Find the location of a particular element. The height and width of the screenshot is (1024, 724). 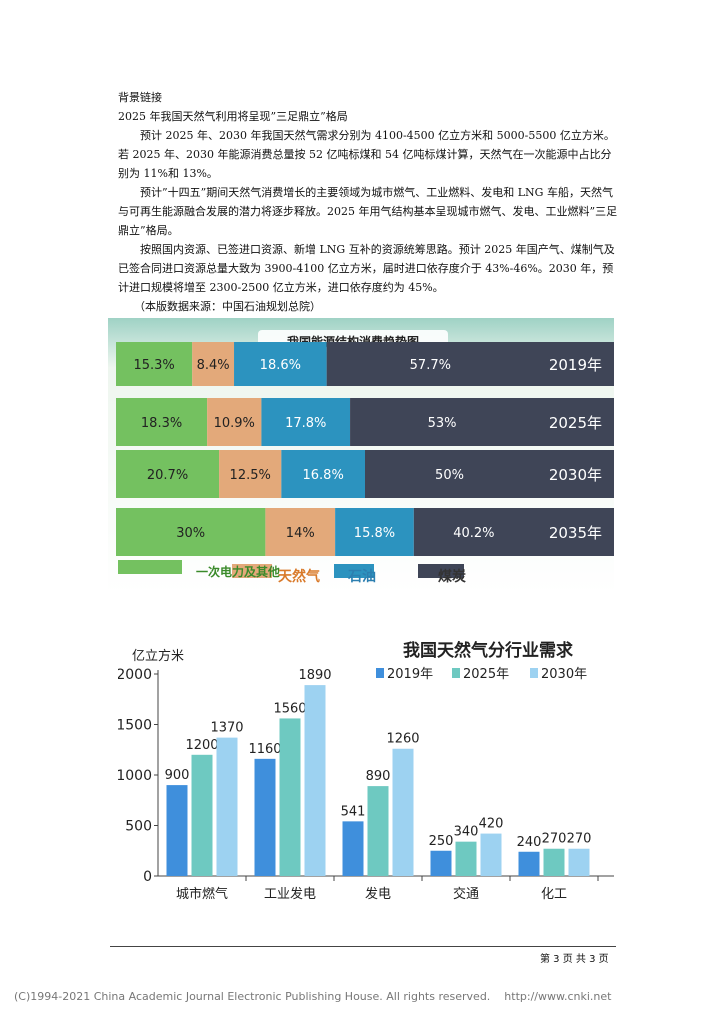

year-label: 2030年 is located at coordinates (575, 475).